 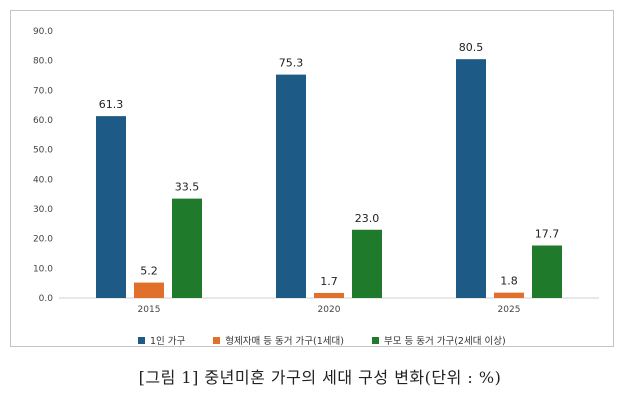 I want to click on y-tick-label-2: 20.0, so click(x=43, y=240).